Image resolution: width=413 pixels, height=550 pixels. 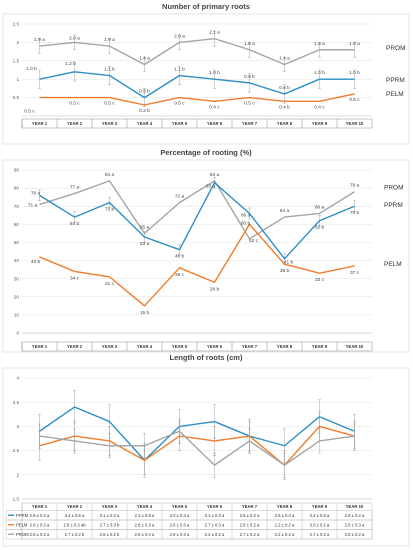 What do you see at coordinates (180, 534) in the screenshot?
I see `table-cell: 2.9 ± 0.3 a` at bounding box center [180, 534].